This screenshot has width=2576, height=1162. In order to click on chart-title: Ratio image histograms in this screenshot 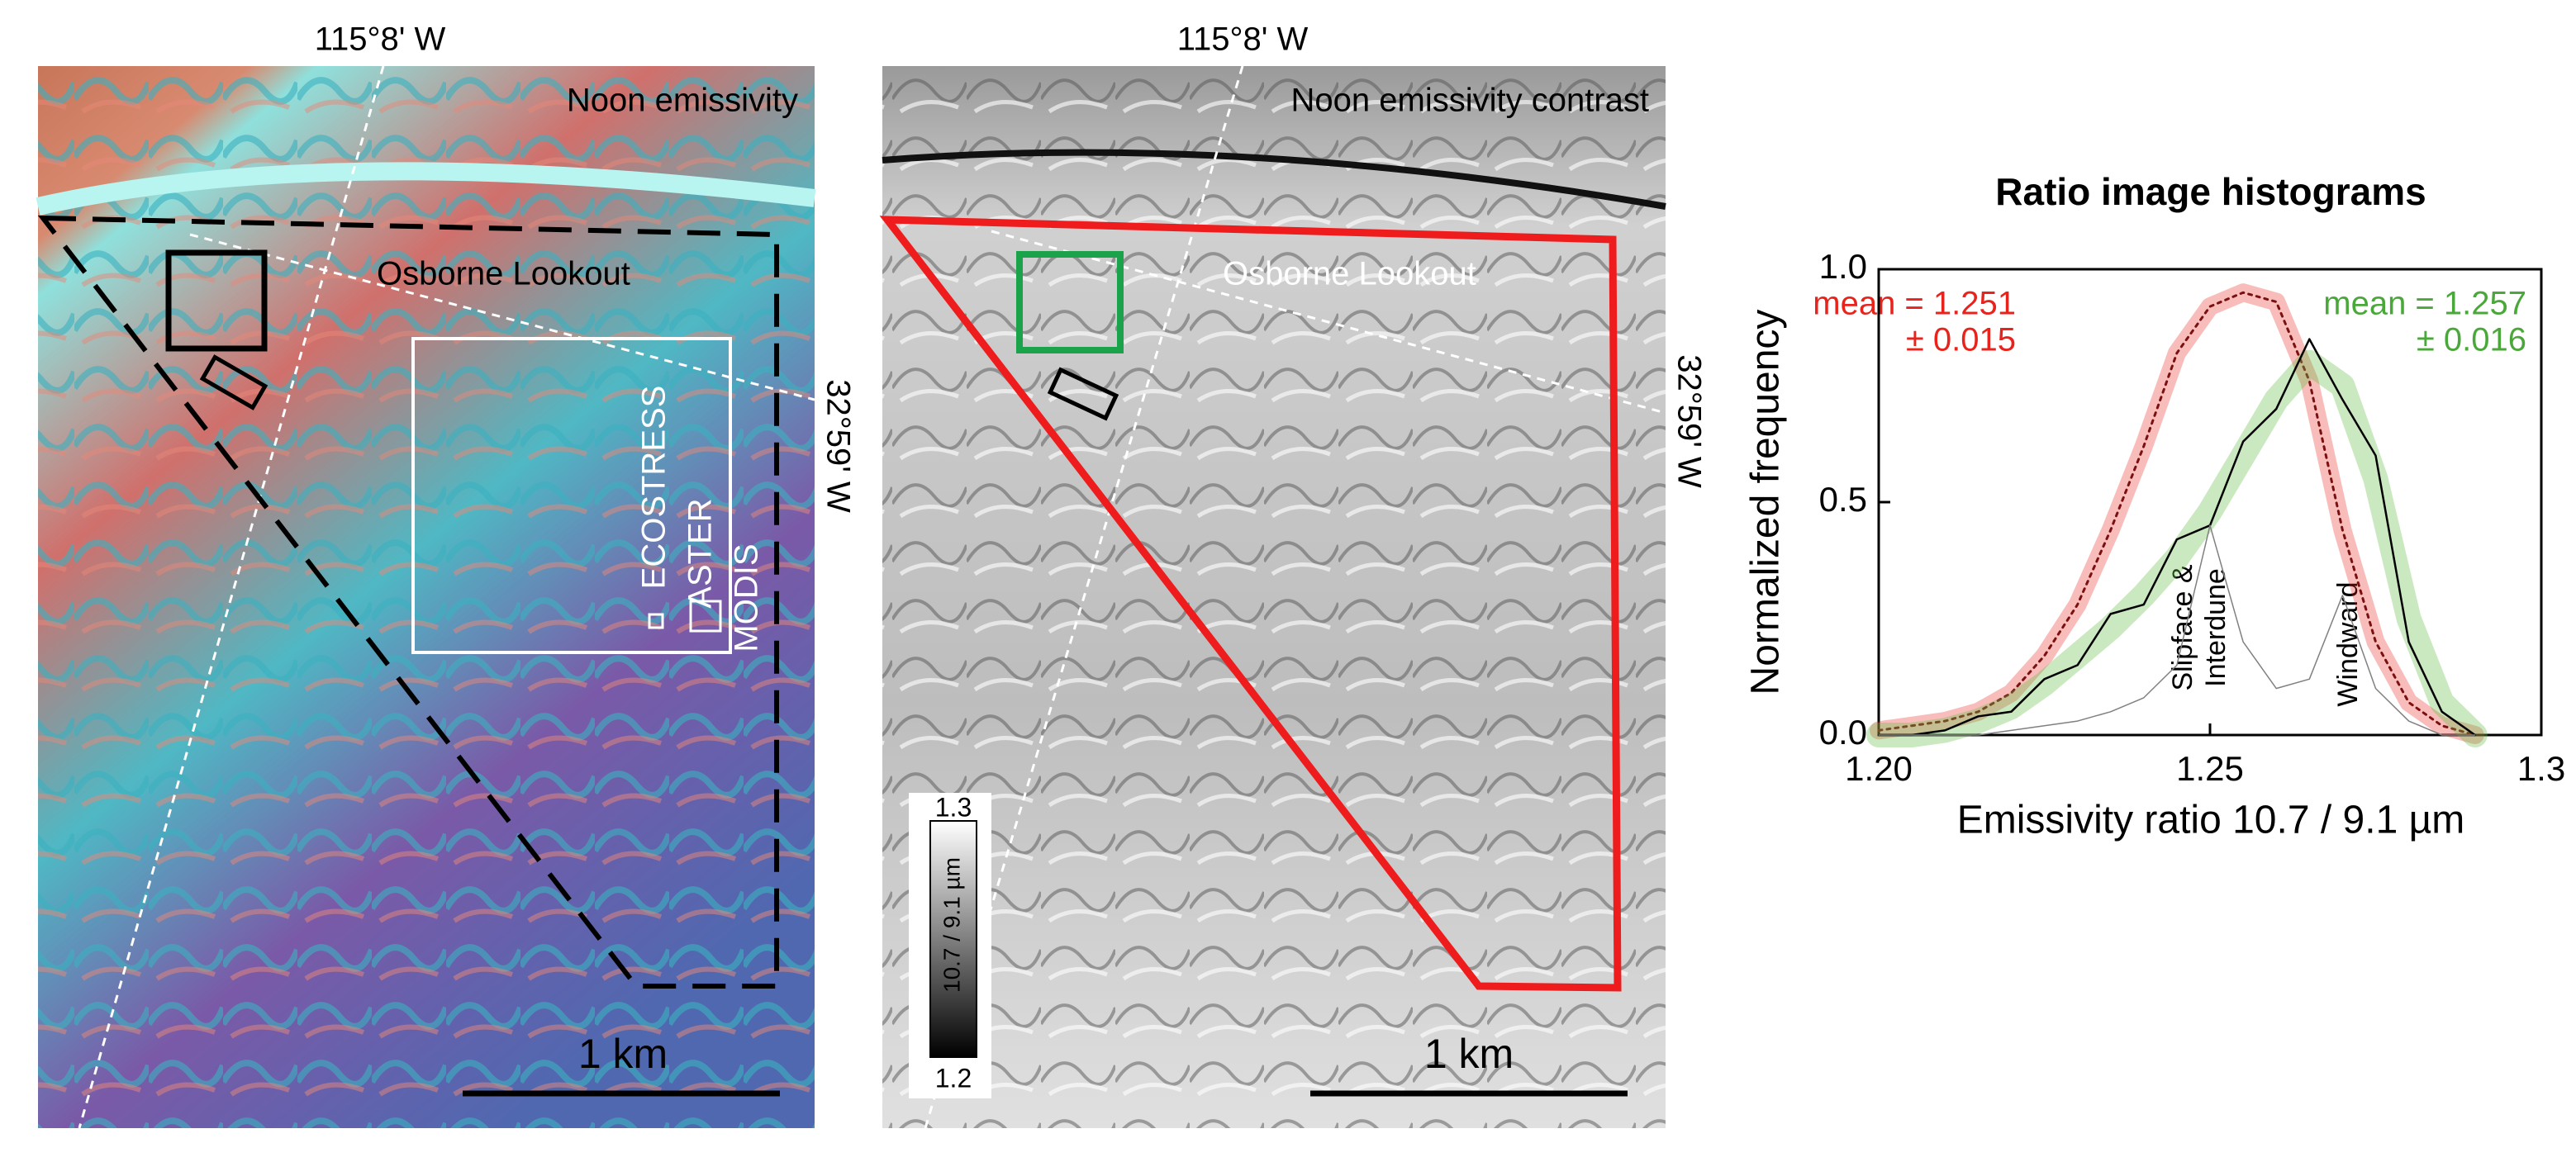, I will do `click(2210, 191)`.